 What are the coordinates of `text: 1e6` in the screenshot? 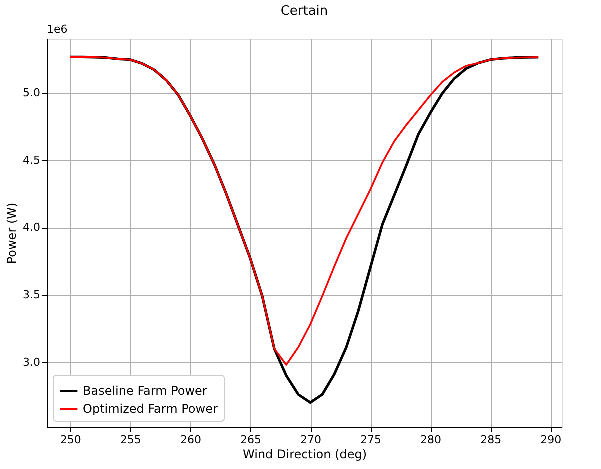 It's located at (57, 29).